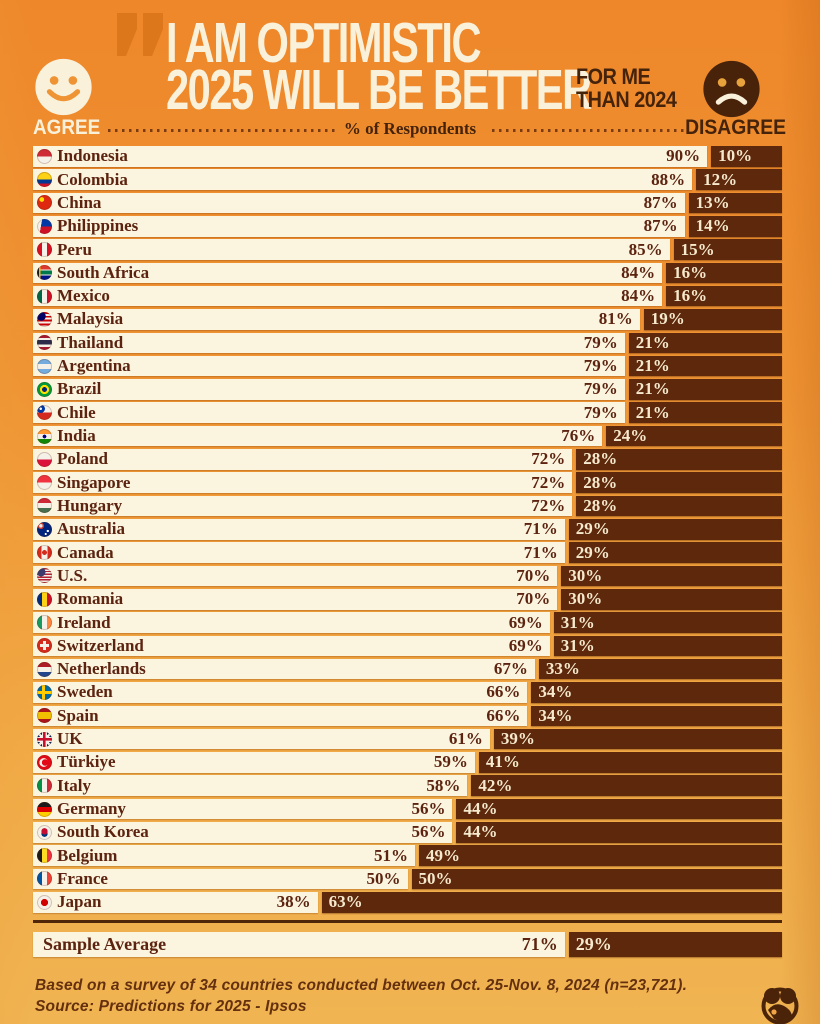 This screenshot has height=1024, width=820. I want to click on disagree-value: 24%, so click(630, 436).